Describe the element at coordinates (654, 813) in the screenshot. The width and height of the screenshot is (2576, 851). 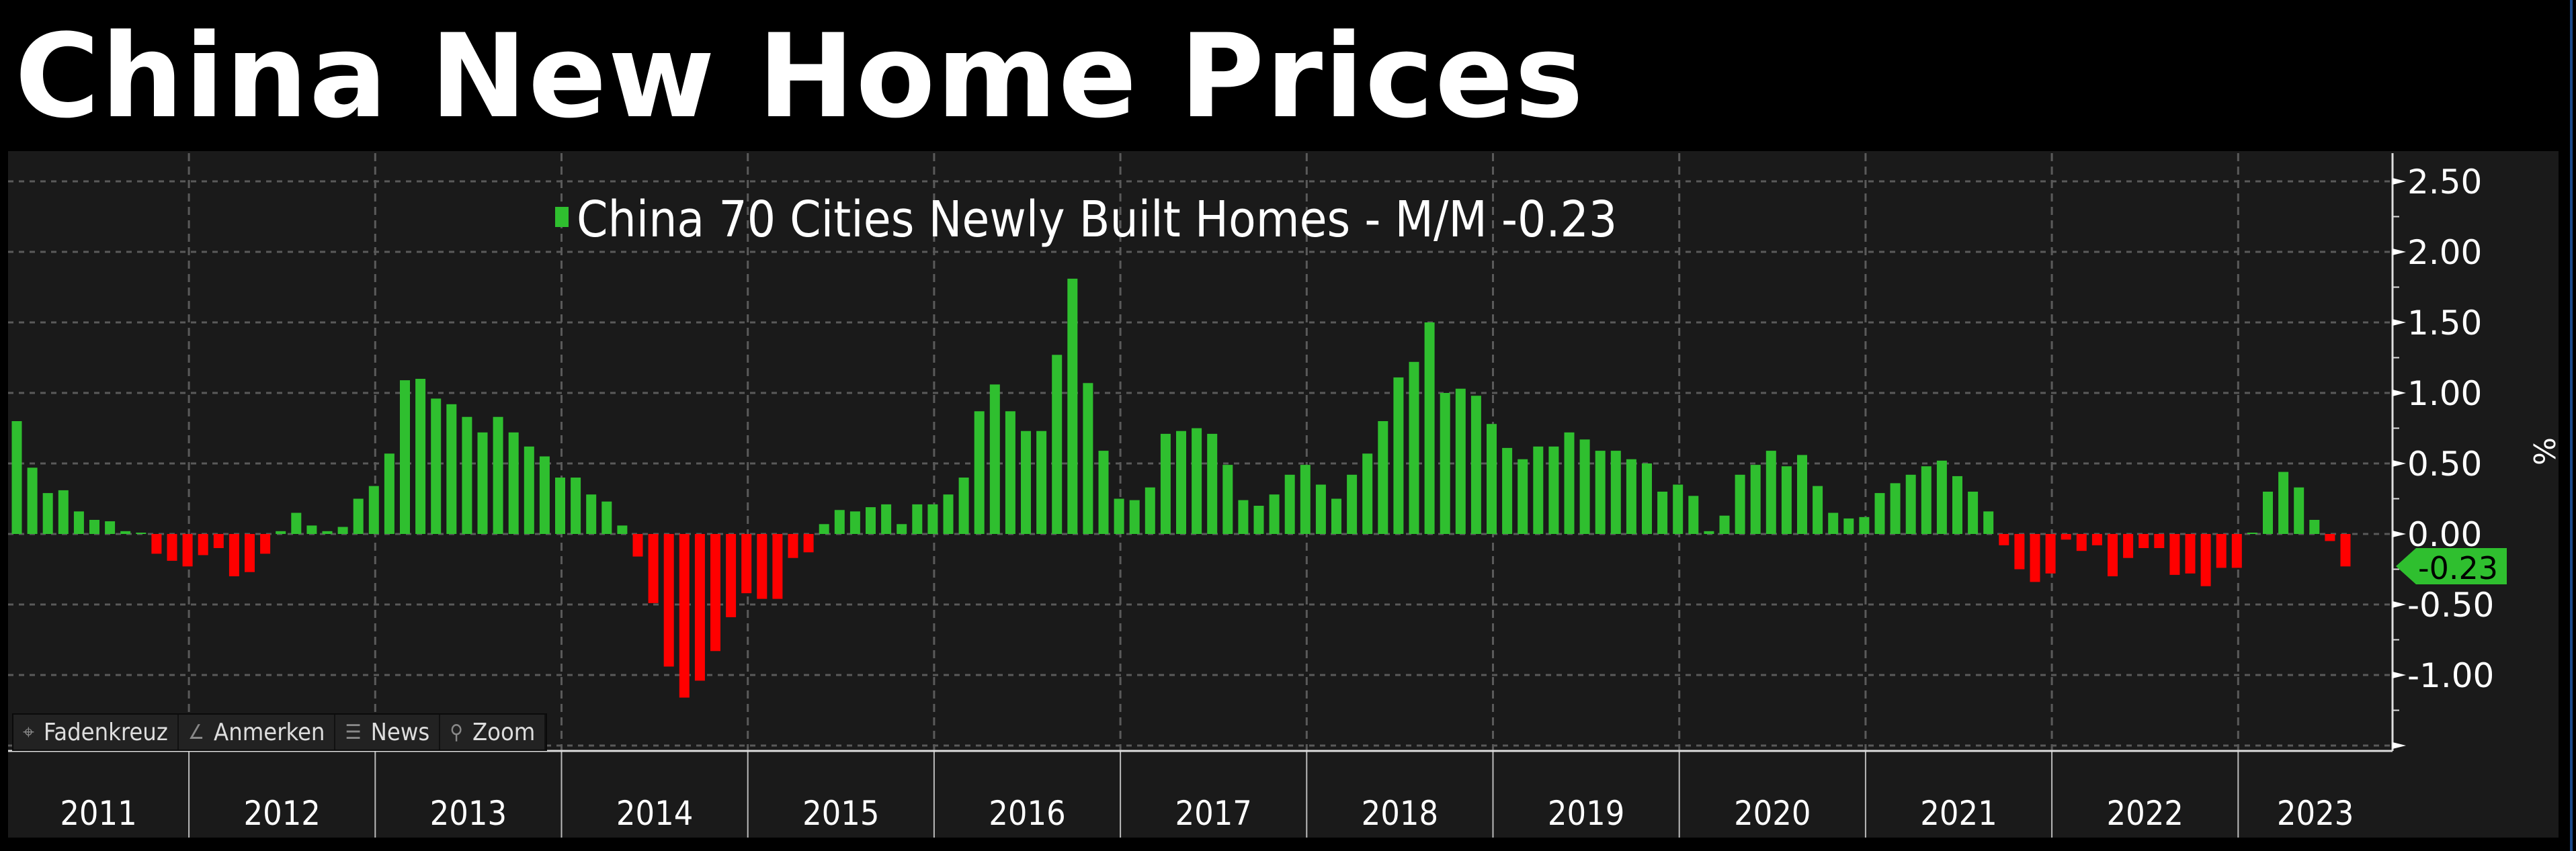
I see `x-tick-label: 2014` at that location.